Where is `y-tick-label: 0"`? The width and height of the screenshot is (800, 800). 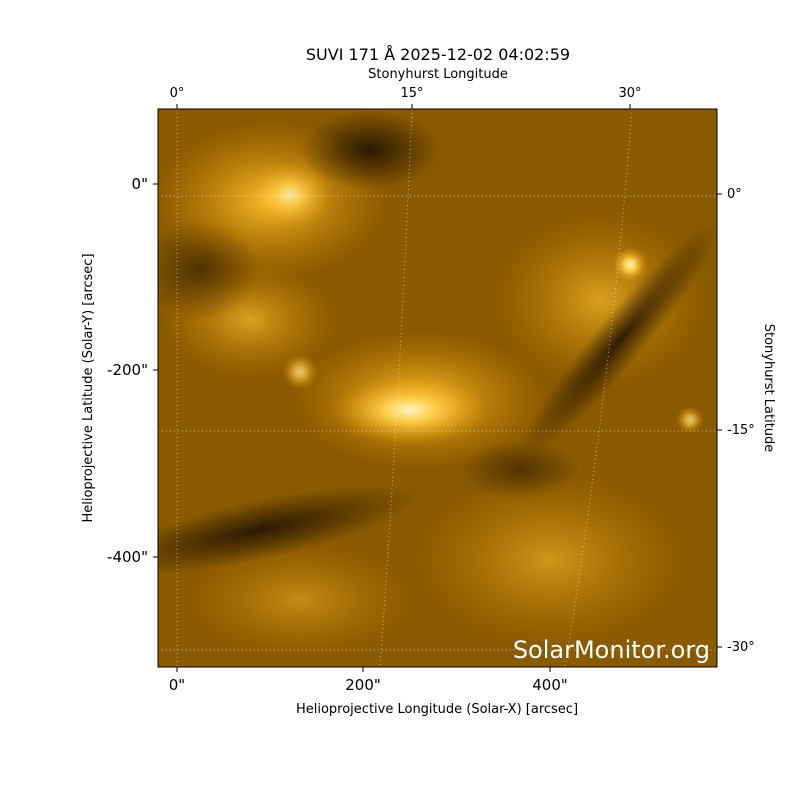
y-tick-label: 0" is located at coordinates (140, 184).